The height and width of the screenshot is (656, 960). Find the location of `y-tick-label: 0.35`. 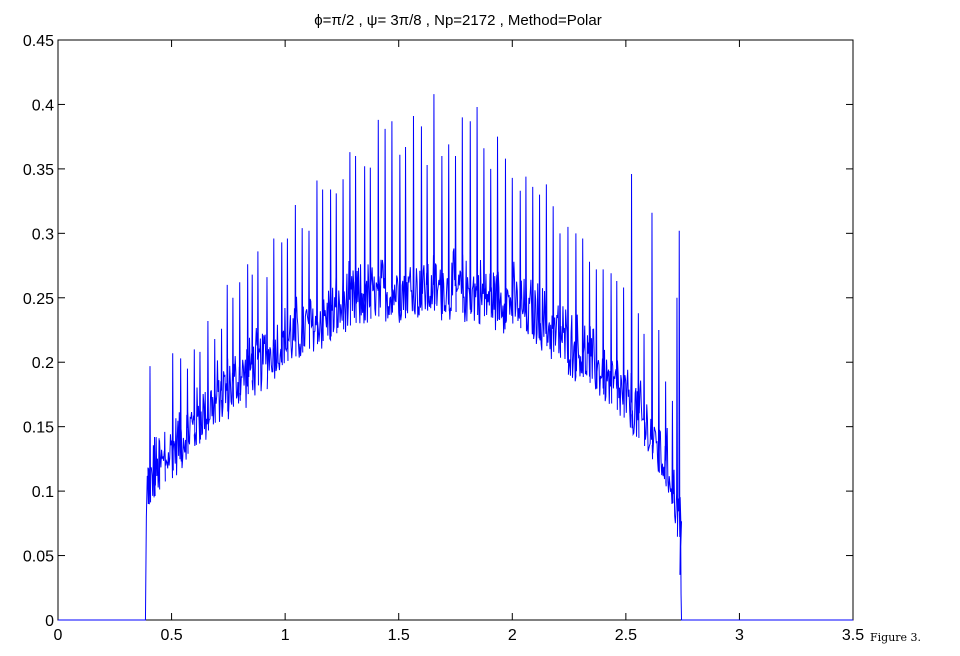

y-tick-label: 0.35 is located at coordinates (38, 170).